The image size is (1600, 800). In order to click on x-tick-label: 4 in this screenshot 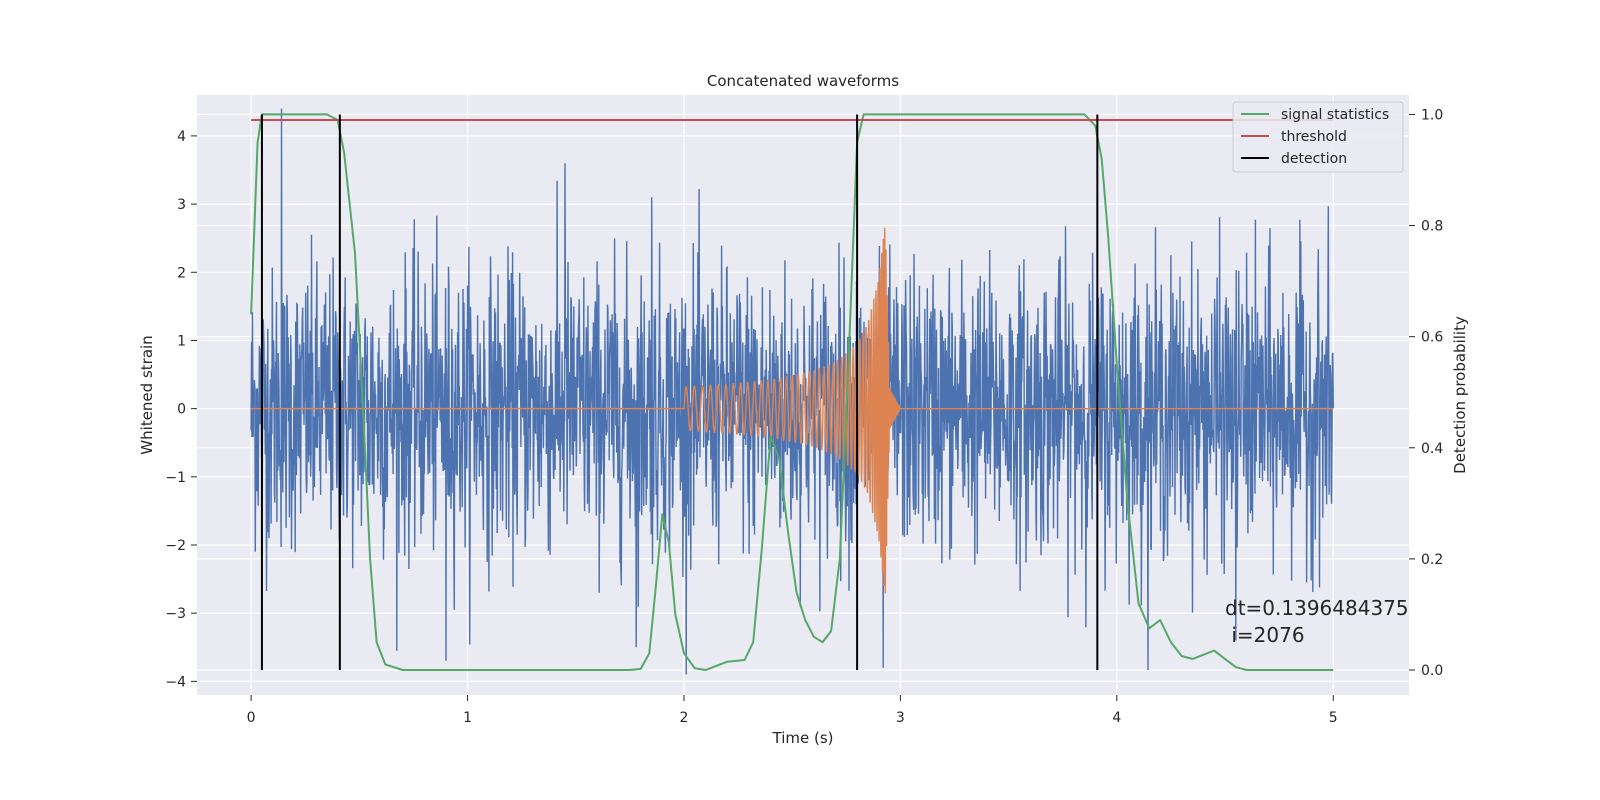, I will do `click(1116, 718)`.